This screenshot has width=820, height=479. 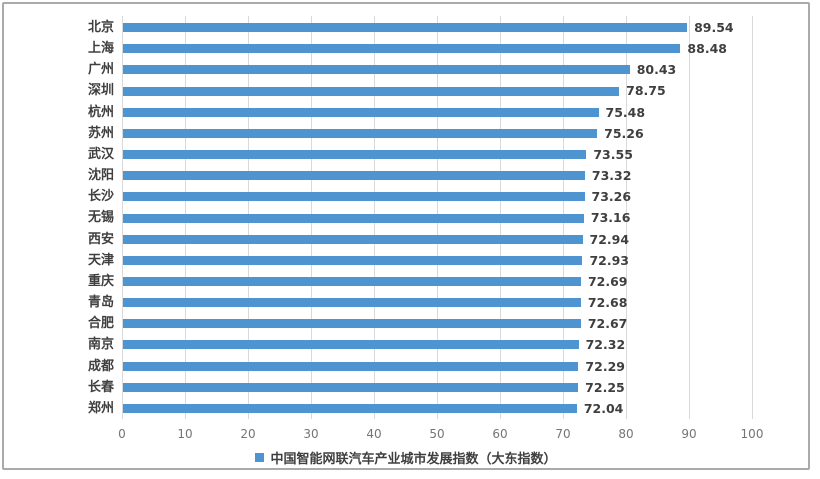 What do you see at coordinates (185, 434) in the screenshot?
I see `x-tick-label: 10` at bounding box center [185, 434].